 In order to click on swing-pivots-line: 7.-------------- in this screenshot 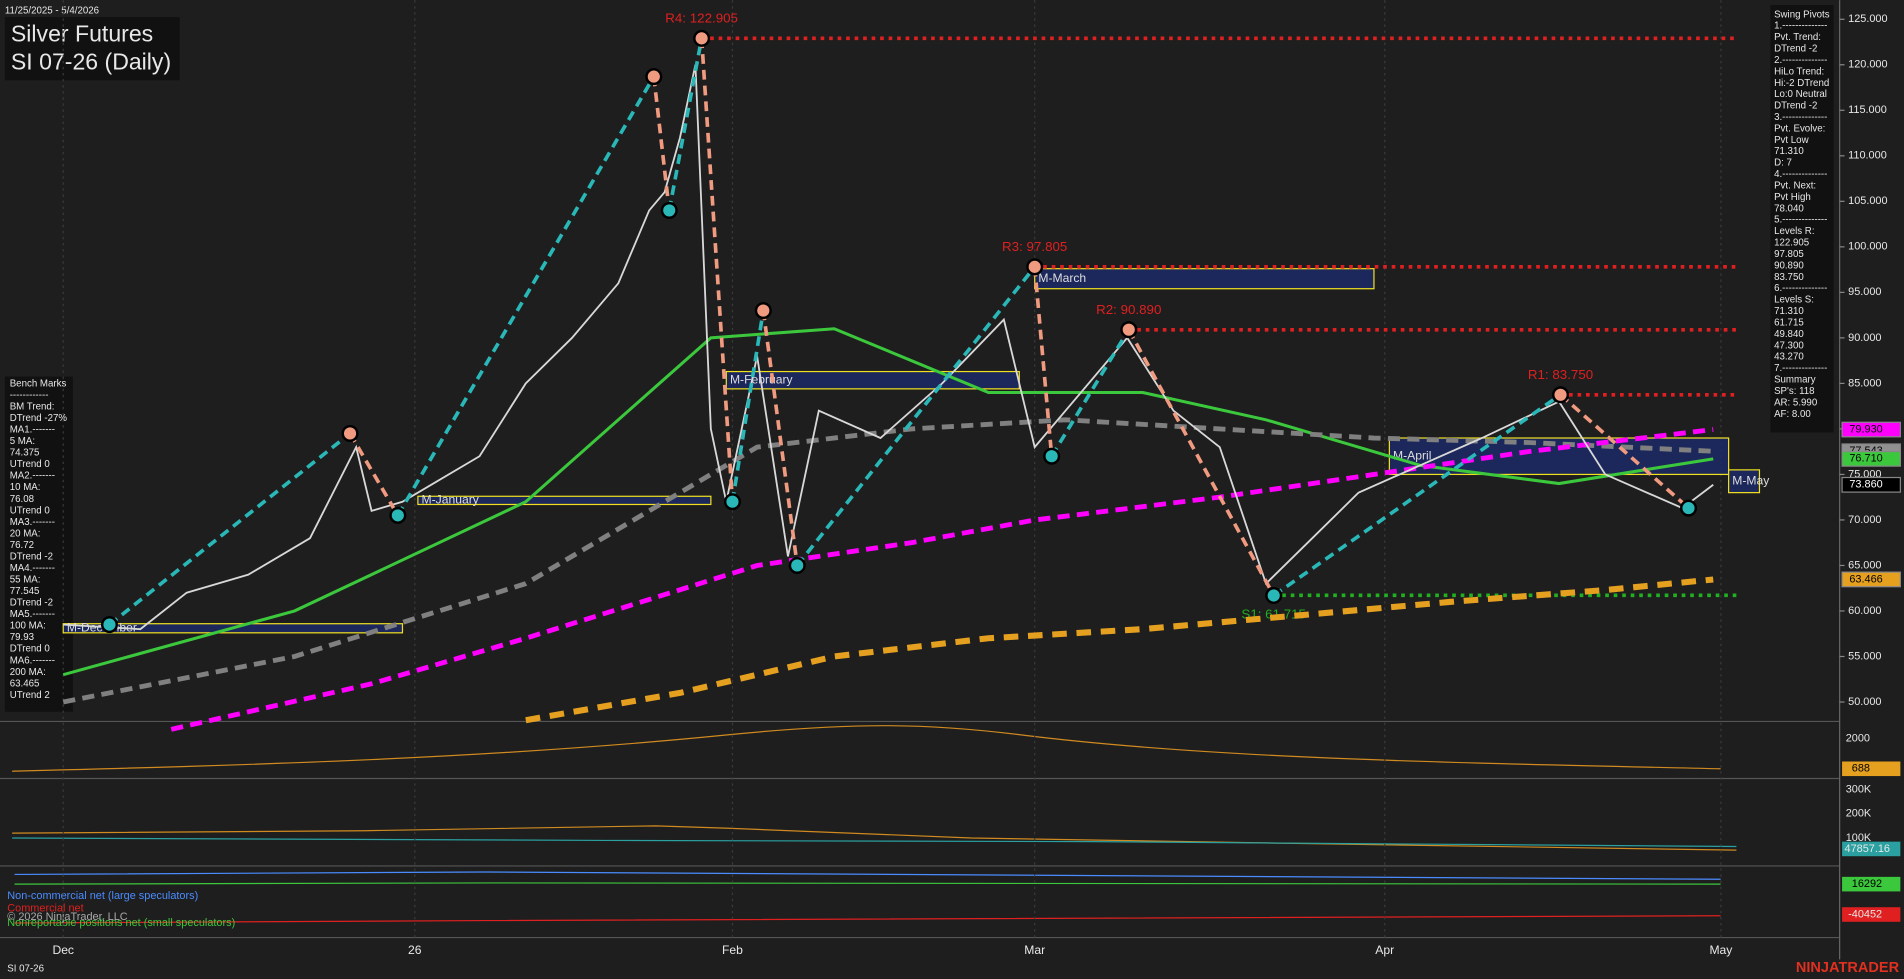, I will do `click(1800, 368)`.